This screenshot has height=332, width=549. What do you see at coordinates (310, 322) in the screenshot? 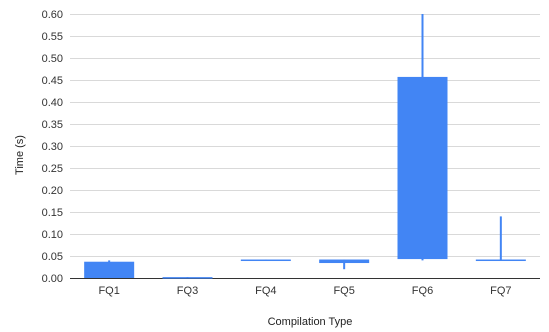
I see `x-axis-title: Compilation Type` at bounding box center [310, 322].